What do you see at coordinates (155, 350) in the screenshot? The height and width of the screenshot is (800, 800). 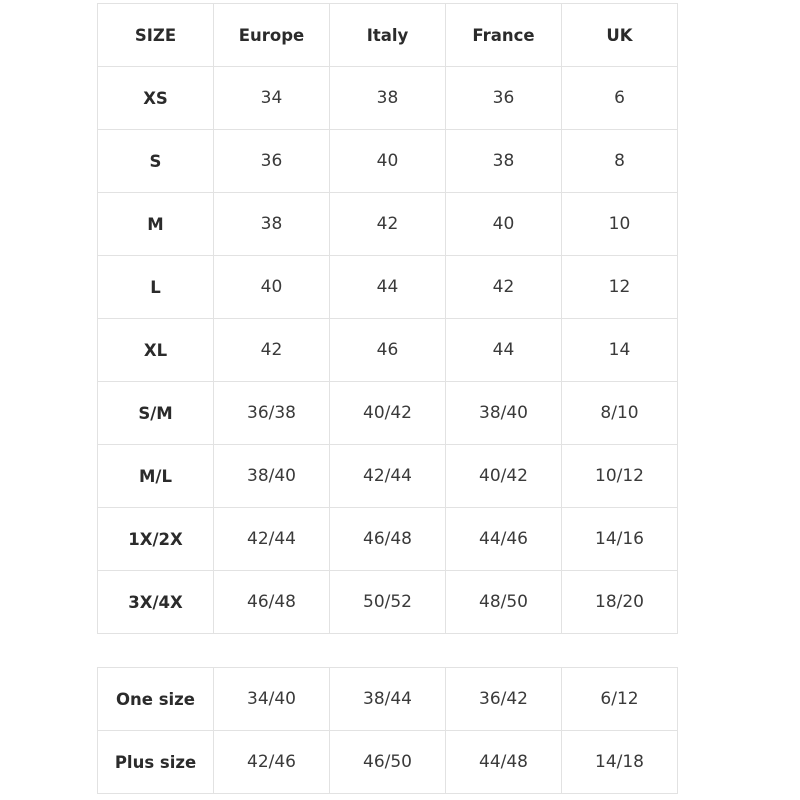 I see `size-label-cell: XL` at bounding box center [155, 350].